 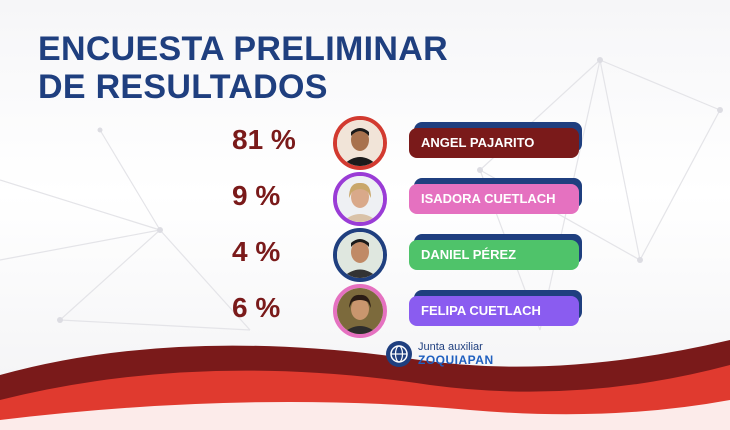 I want to click on title-line-2: DE RESULTADOS, so click(x=183, y=87).